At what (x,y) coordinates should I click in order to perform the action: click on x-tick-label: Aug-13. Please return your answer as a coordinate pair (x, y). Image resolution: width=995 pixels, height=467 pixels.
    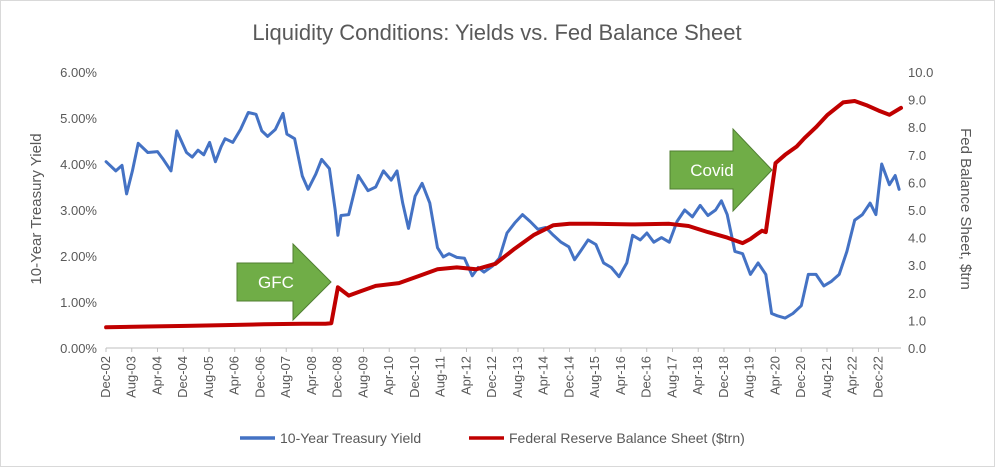
    Looking at the image, I should click on (517, 377).